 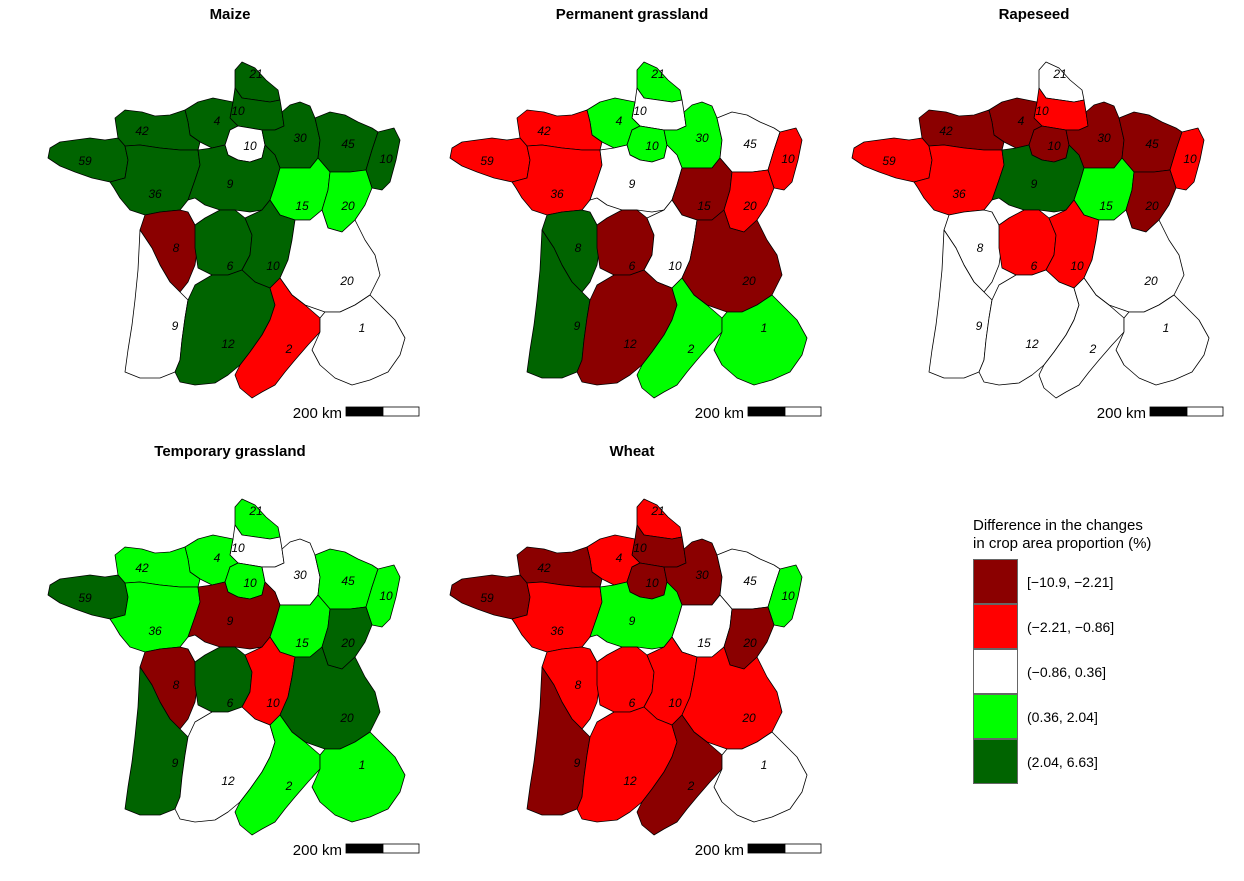 I want to click on panel-title: Rapeseed, so click(x=1034, y=14).